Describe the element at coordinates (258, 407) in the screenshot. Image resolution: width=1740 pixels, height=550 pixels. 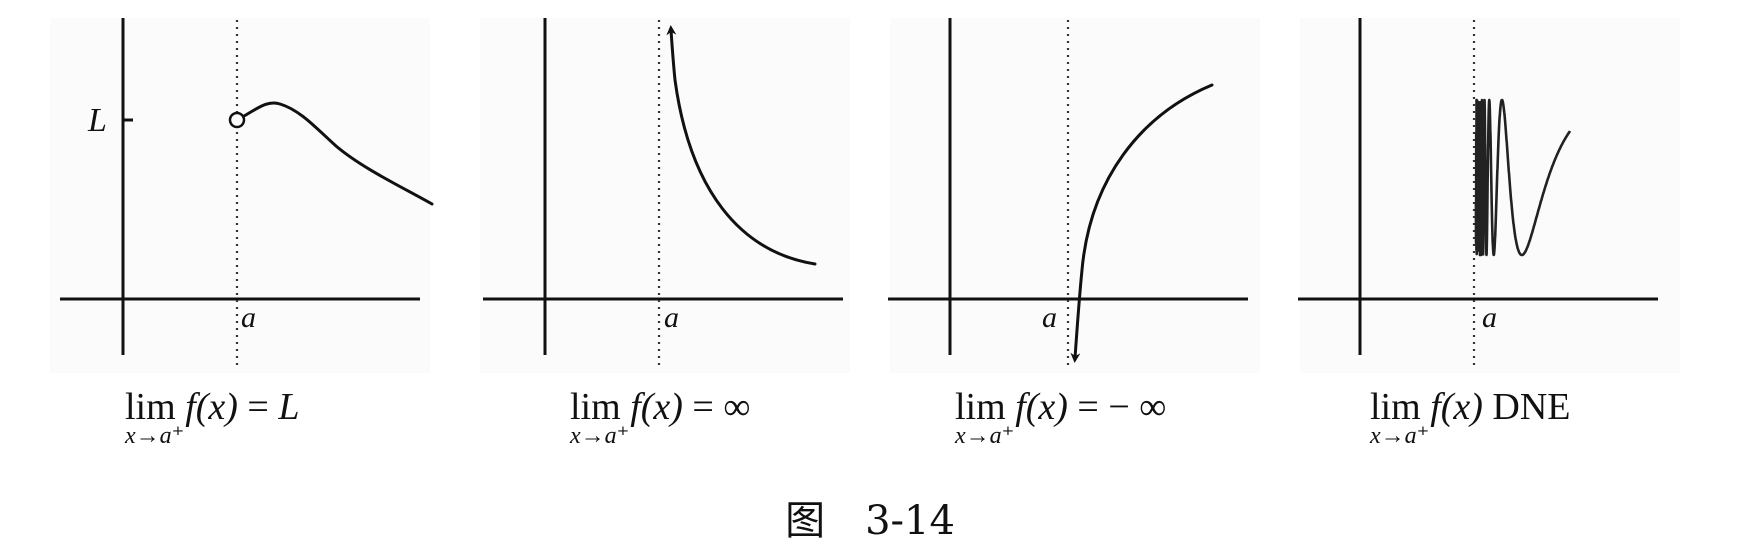
I see `panel-1-equals: =` at that location.